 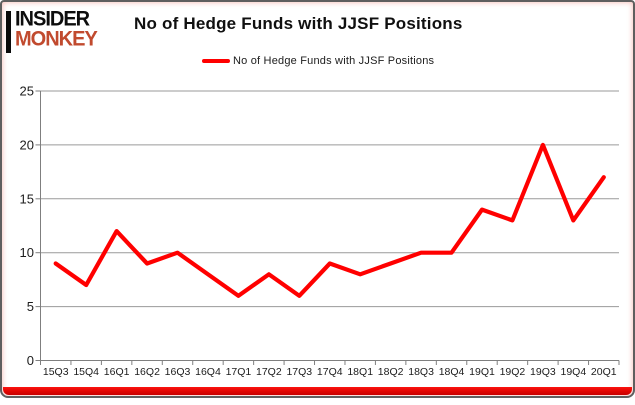 What do you see at coordinates (334, 61) in the screenshot?
I see `legend-series-label: No of Hedge Funds with JJSF Positions` at bounding box center [334, 61].